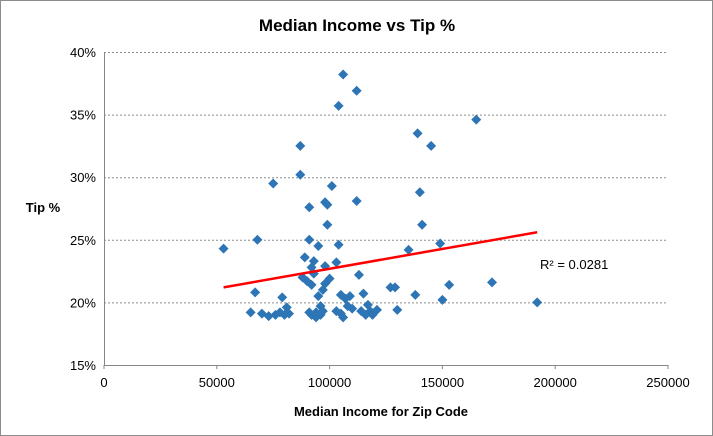 The image size is (713, 436). What do you see at coordinates (83, 365) in the screenshot?
I see `y-tick-label: 15%` at bounding box center [83, 365].